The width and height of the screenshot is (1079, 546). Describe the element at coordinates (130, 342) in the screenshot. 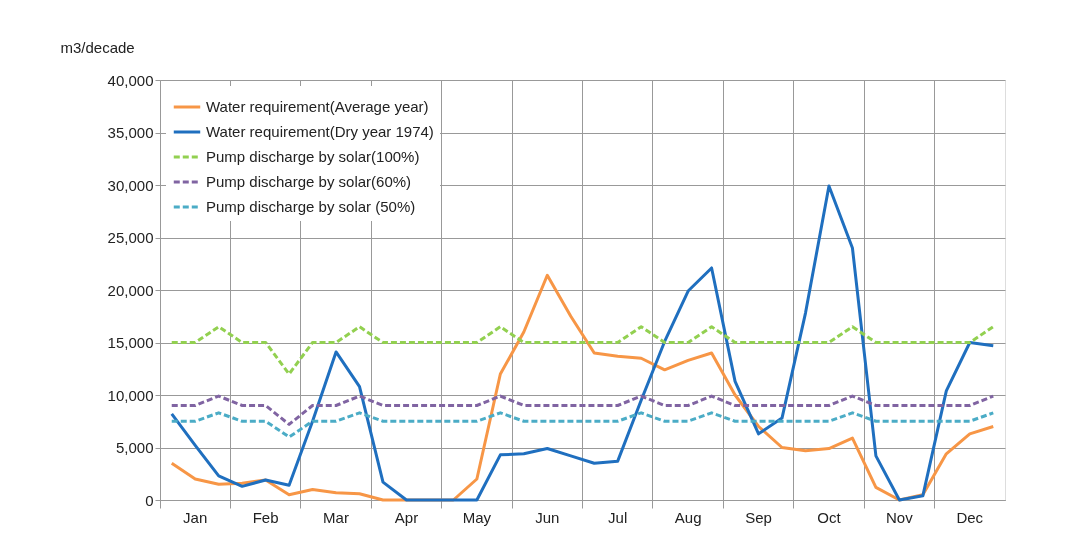

I see `y-tick-label: 15,000` at that location.